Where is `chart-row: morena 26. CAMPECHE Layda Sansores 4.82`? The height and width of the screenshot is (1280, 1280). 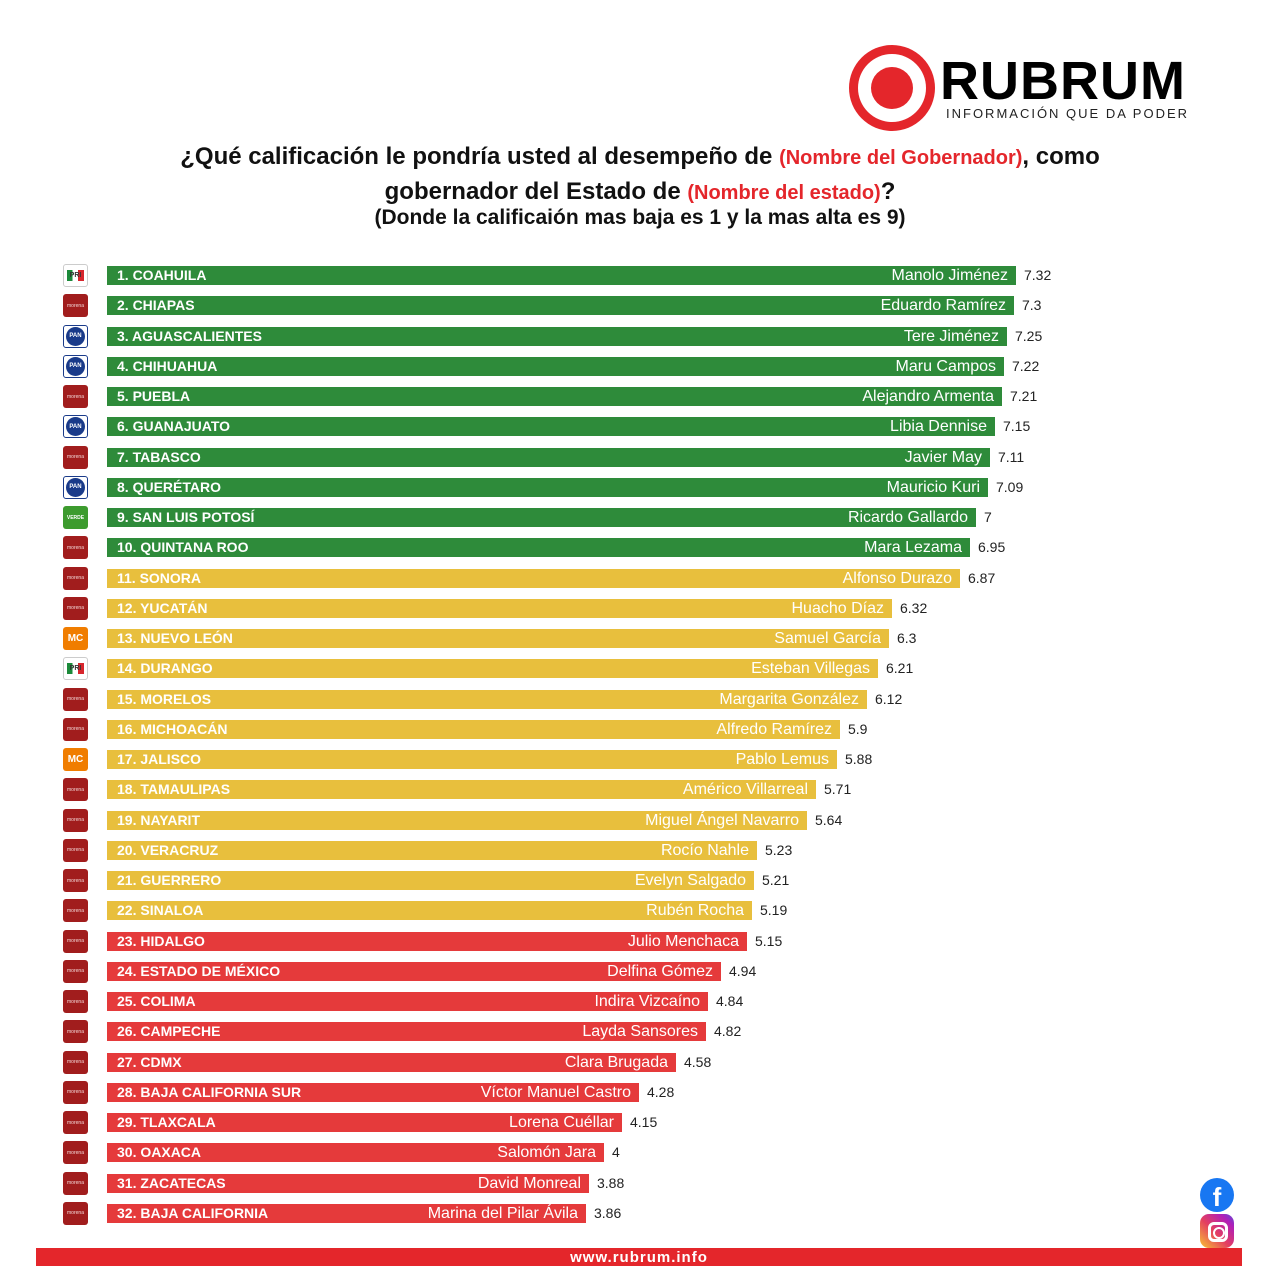 chart-row: morena 26. CAMPECHE Layda Sansores 4.82 is located at coordinates (640, 1032).